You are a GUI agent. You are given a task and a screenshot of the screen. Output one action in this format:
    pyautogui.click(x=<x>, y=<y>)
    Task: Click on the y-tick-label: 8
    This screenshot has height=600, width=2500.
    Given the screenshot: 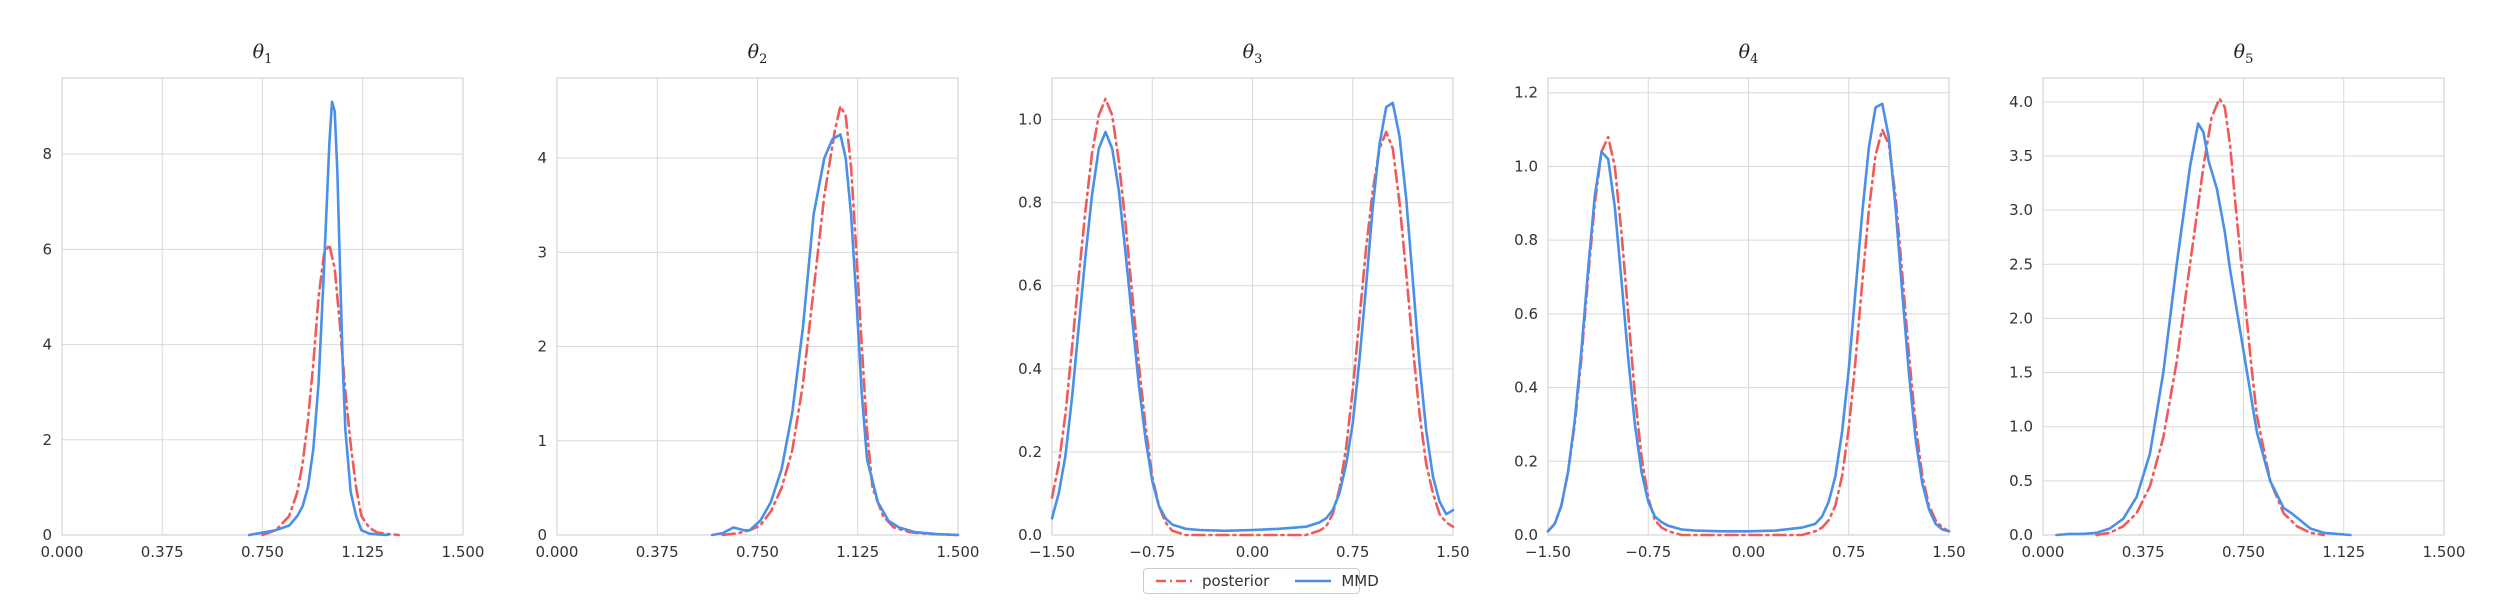 What is the action you would take?
    pyautogui.click(x=47, y=154)
    